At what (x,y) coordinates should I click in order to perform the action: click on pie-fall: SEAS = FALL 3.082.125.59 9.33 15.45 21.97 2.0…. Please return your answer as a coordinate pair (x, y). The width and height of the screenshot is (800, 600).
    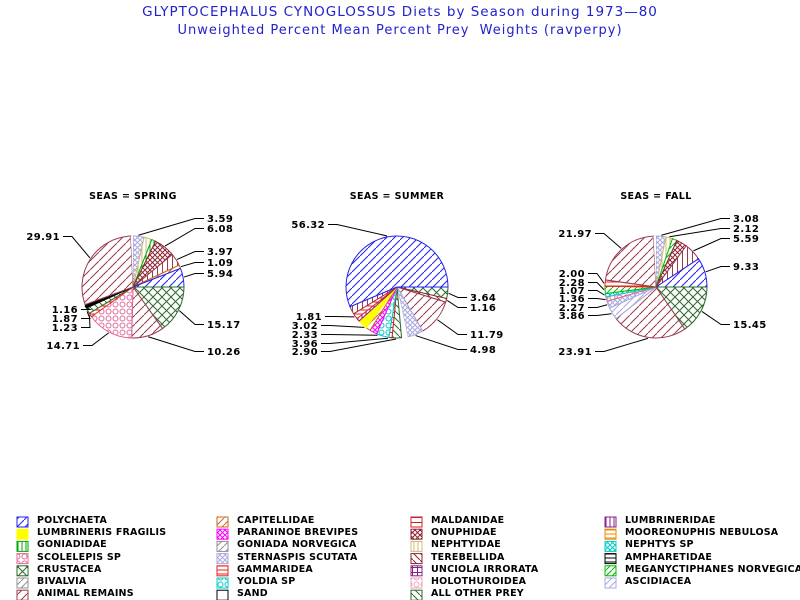
    Looking at the image, I should click on (662, 274).